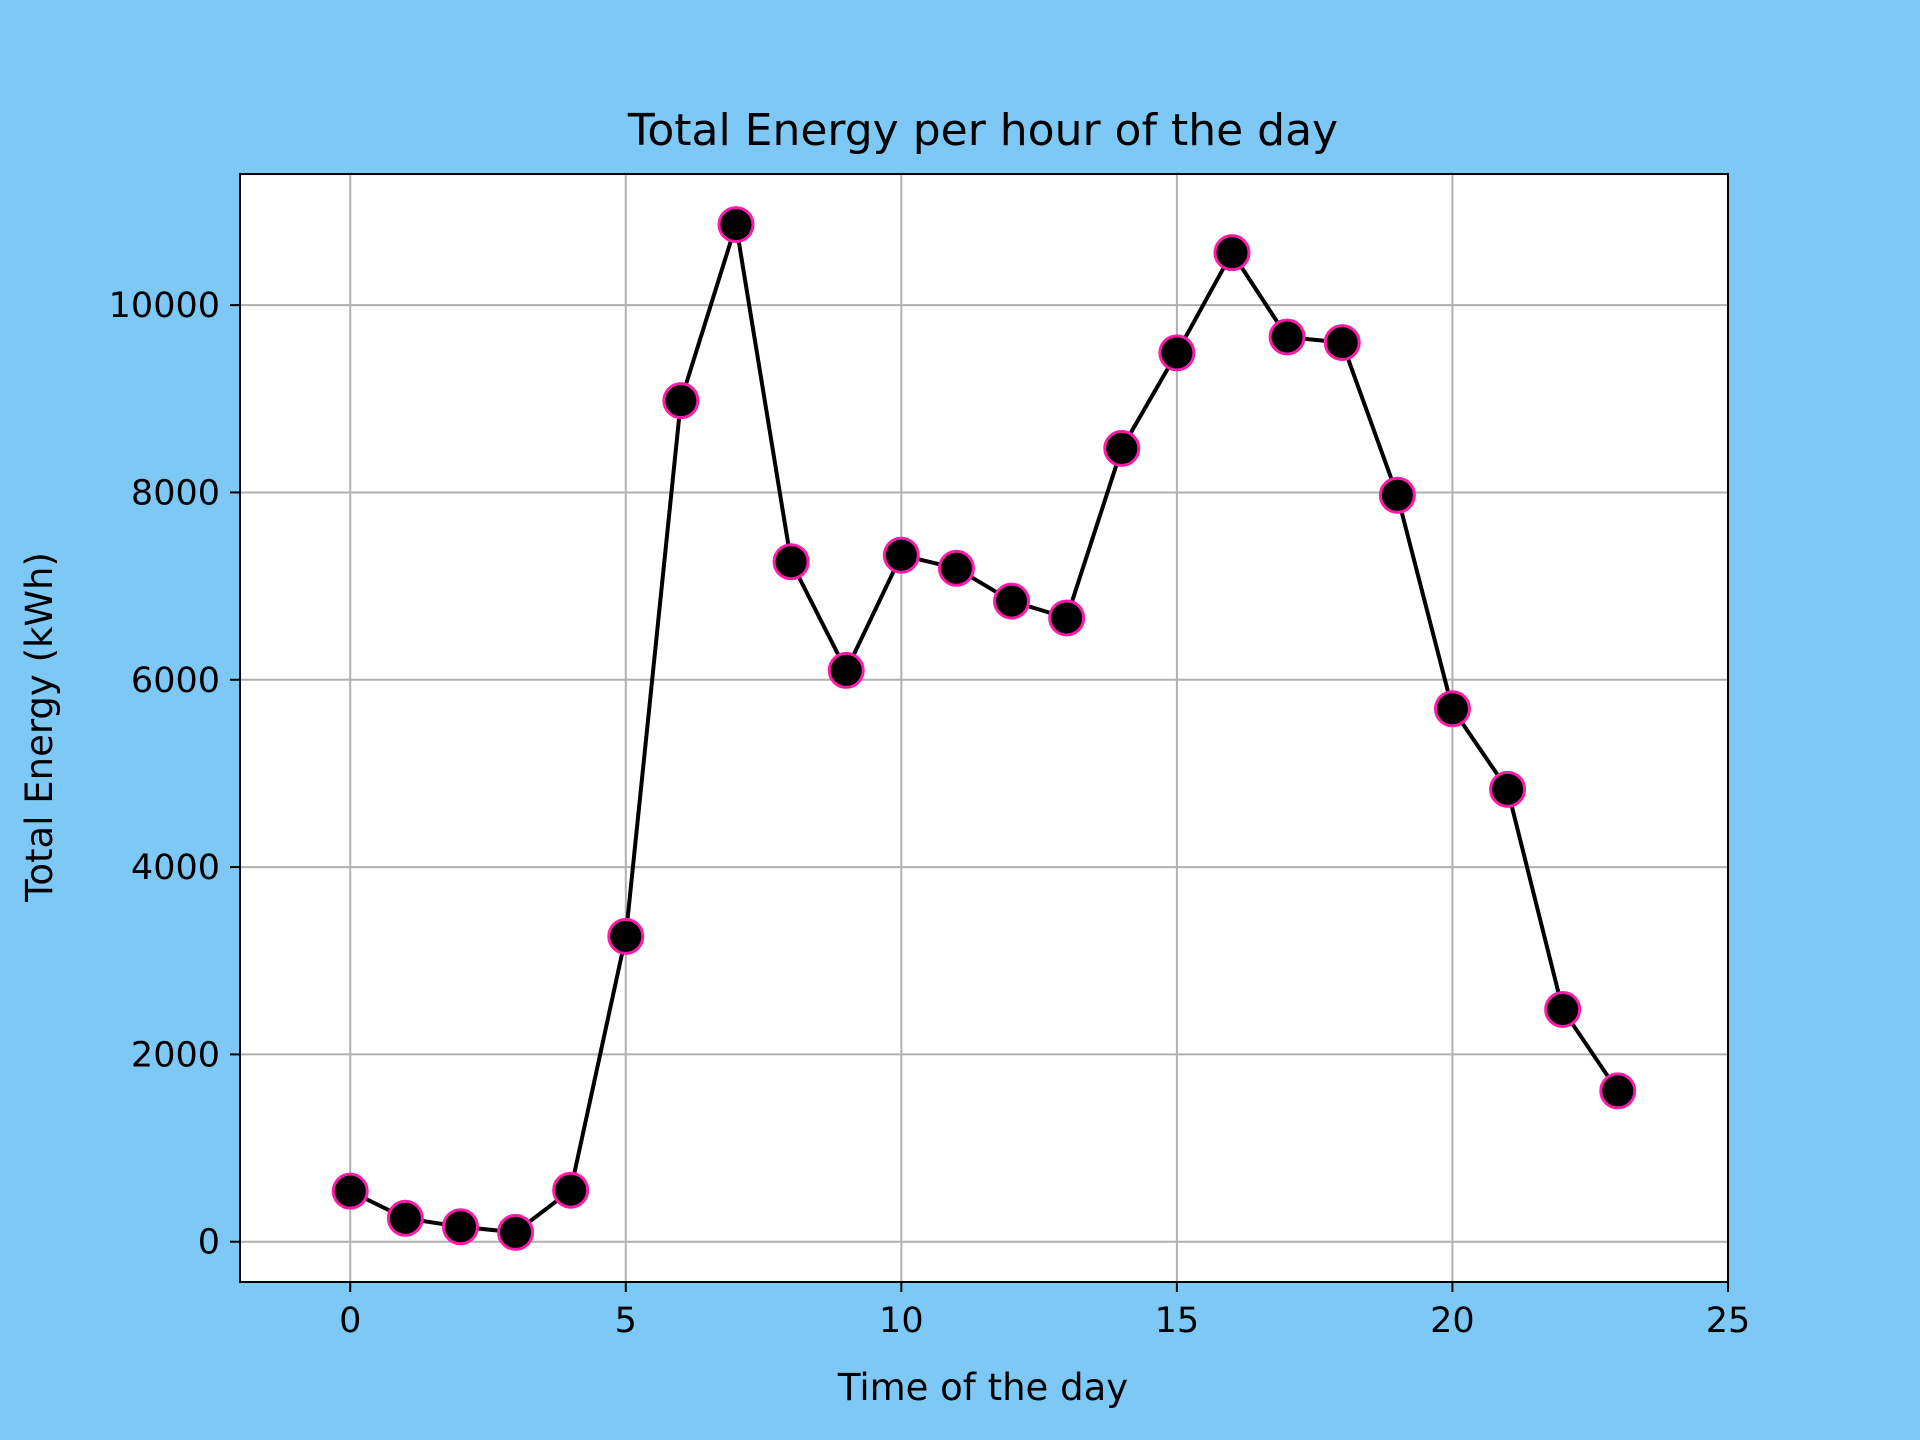 The image size is (1920, 1440). What do you see at coordinates (175, 681) in the screenshot?
I see `y-tick-label: 6000` at bounding box center [175, 681].